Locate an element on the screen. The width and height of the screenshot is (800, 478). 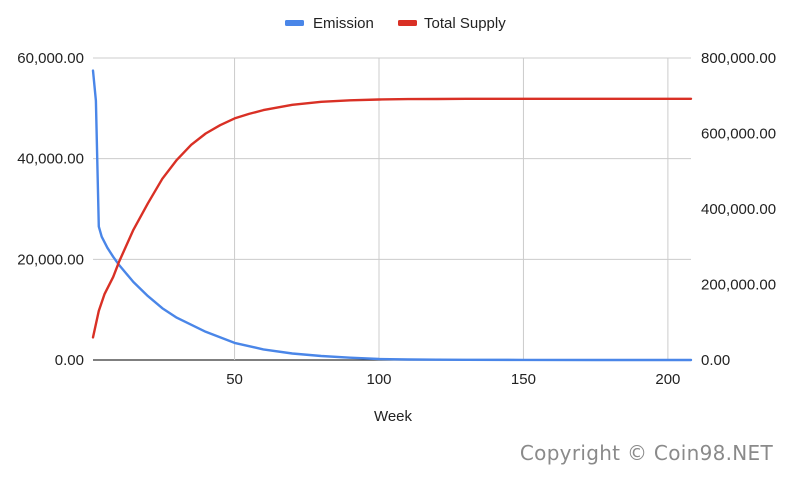
x-axis-tick-label: 200 is located at coordinates (667, 379).